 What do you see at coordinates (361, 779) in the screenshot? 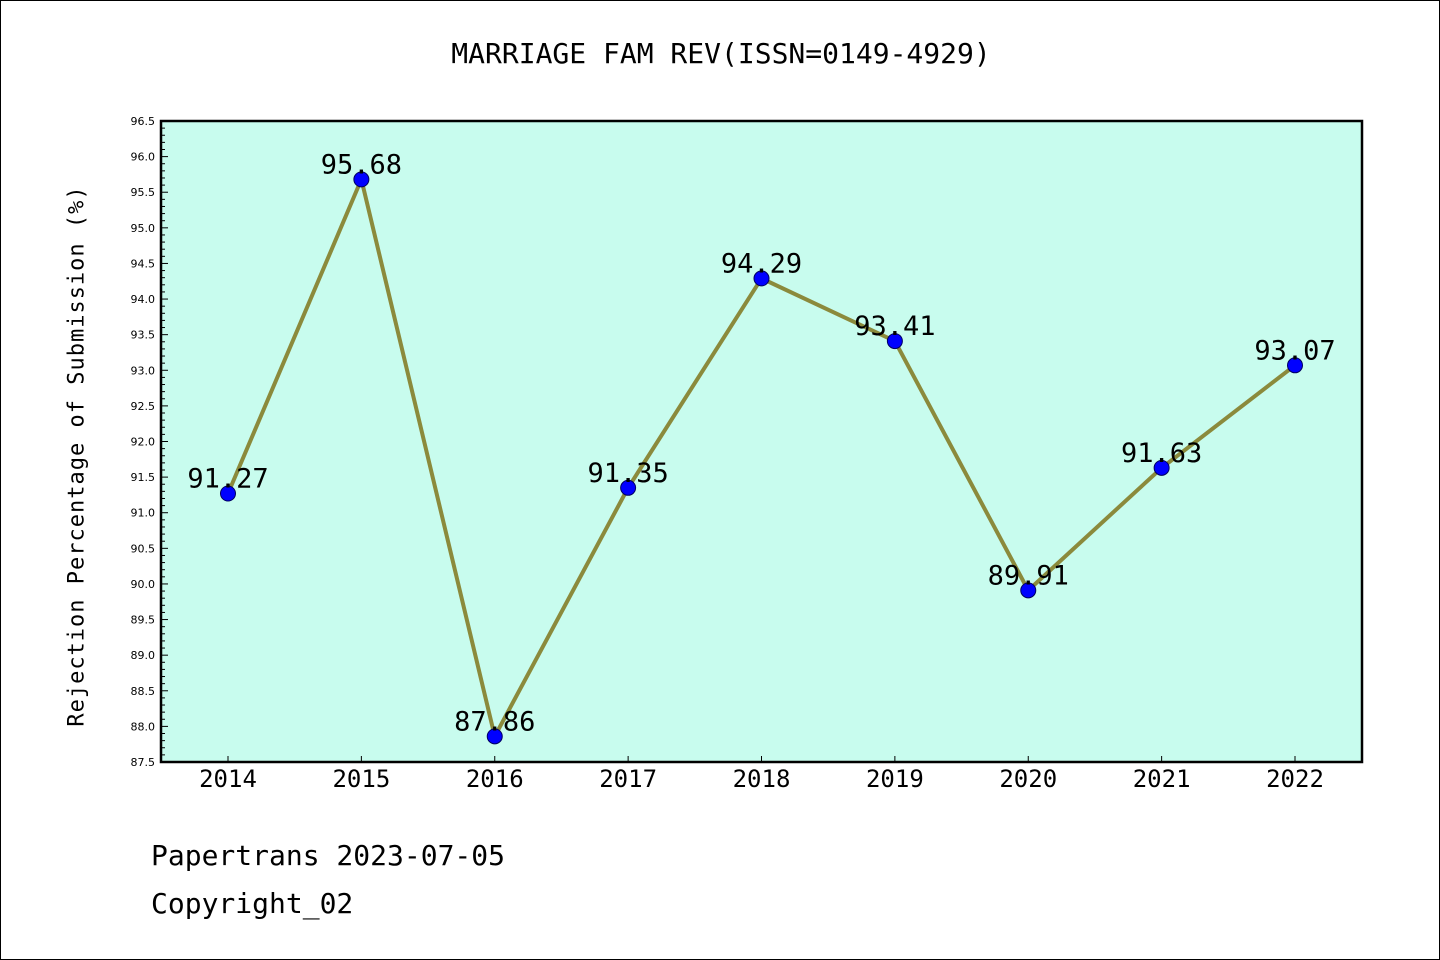
I see `x-tick-label: 2015` at bounding box center [361, 779].